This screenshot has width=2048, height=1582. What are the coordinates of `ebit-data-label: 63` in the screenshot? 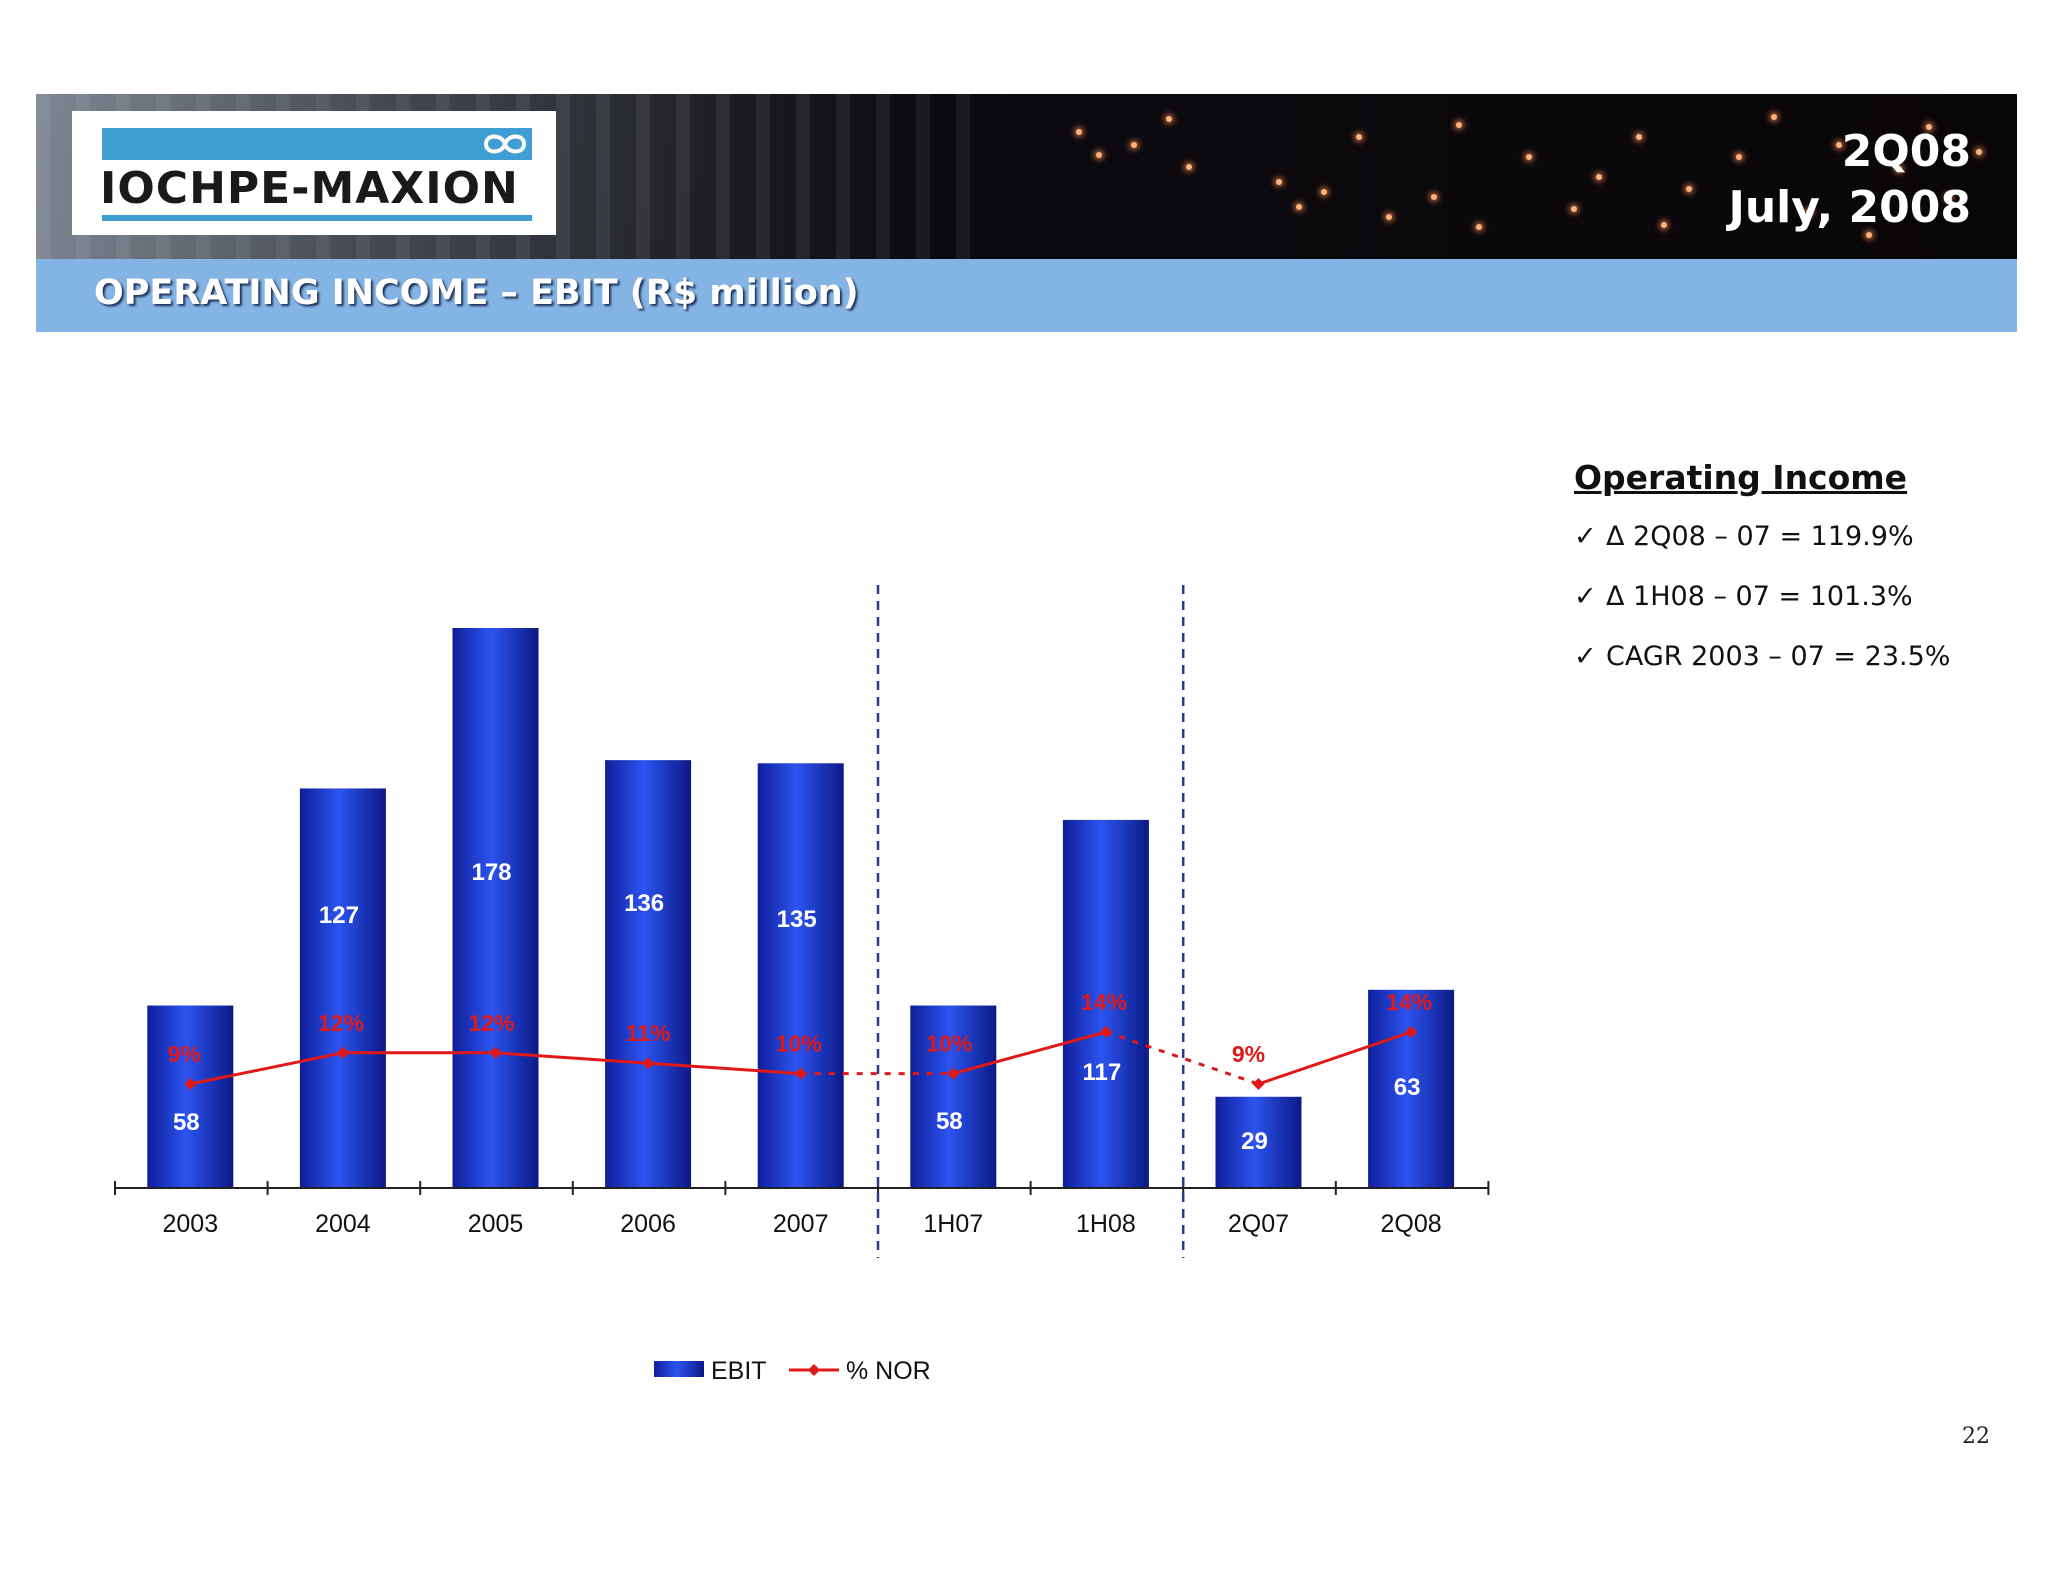 It's located at (1407, 1087).